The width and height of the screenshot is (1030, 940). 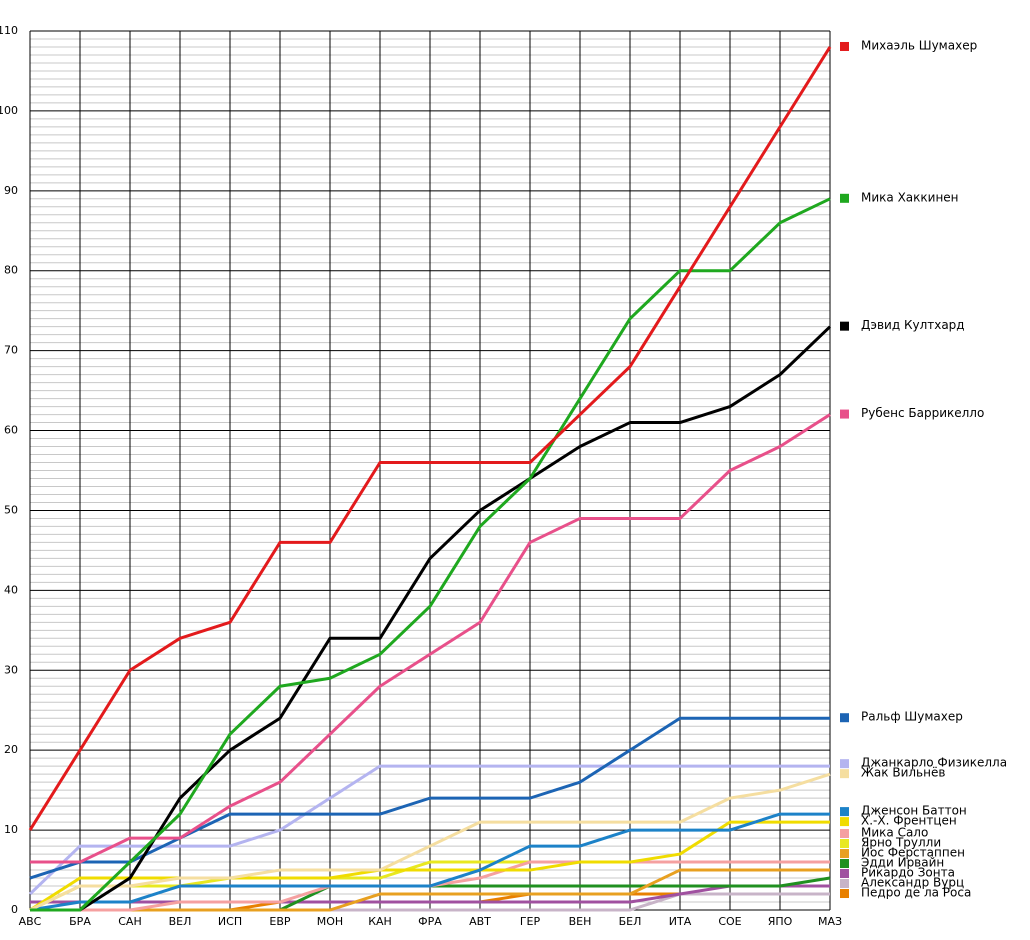 I want to click on y-tick-label: 50, so click(x=11, y=509).